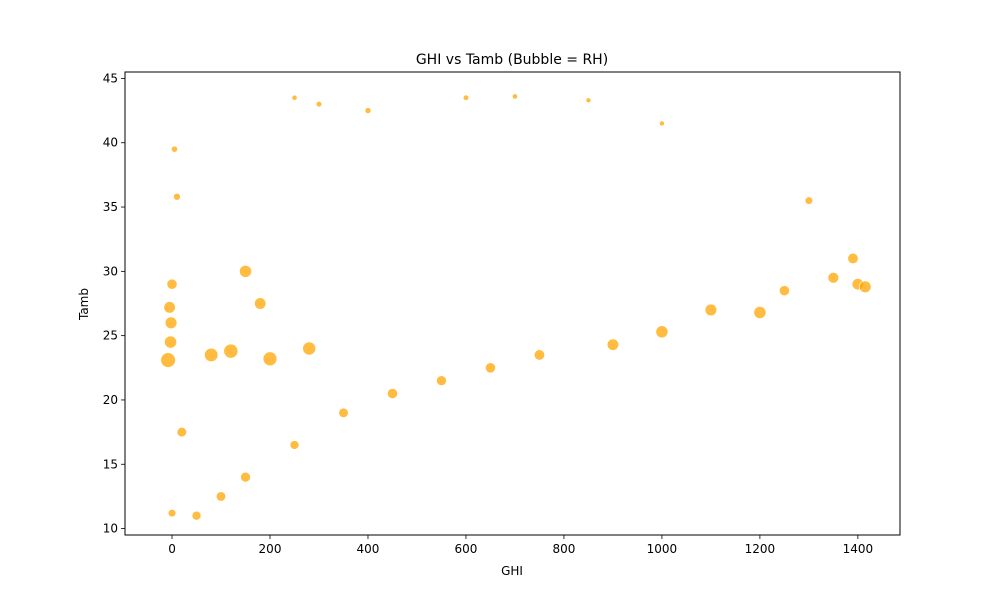  Describe the element at coordinates (368, 549) in the screenshot. I see `x-tick-label: 400` at that location.